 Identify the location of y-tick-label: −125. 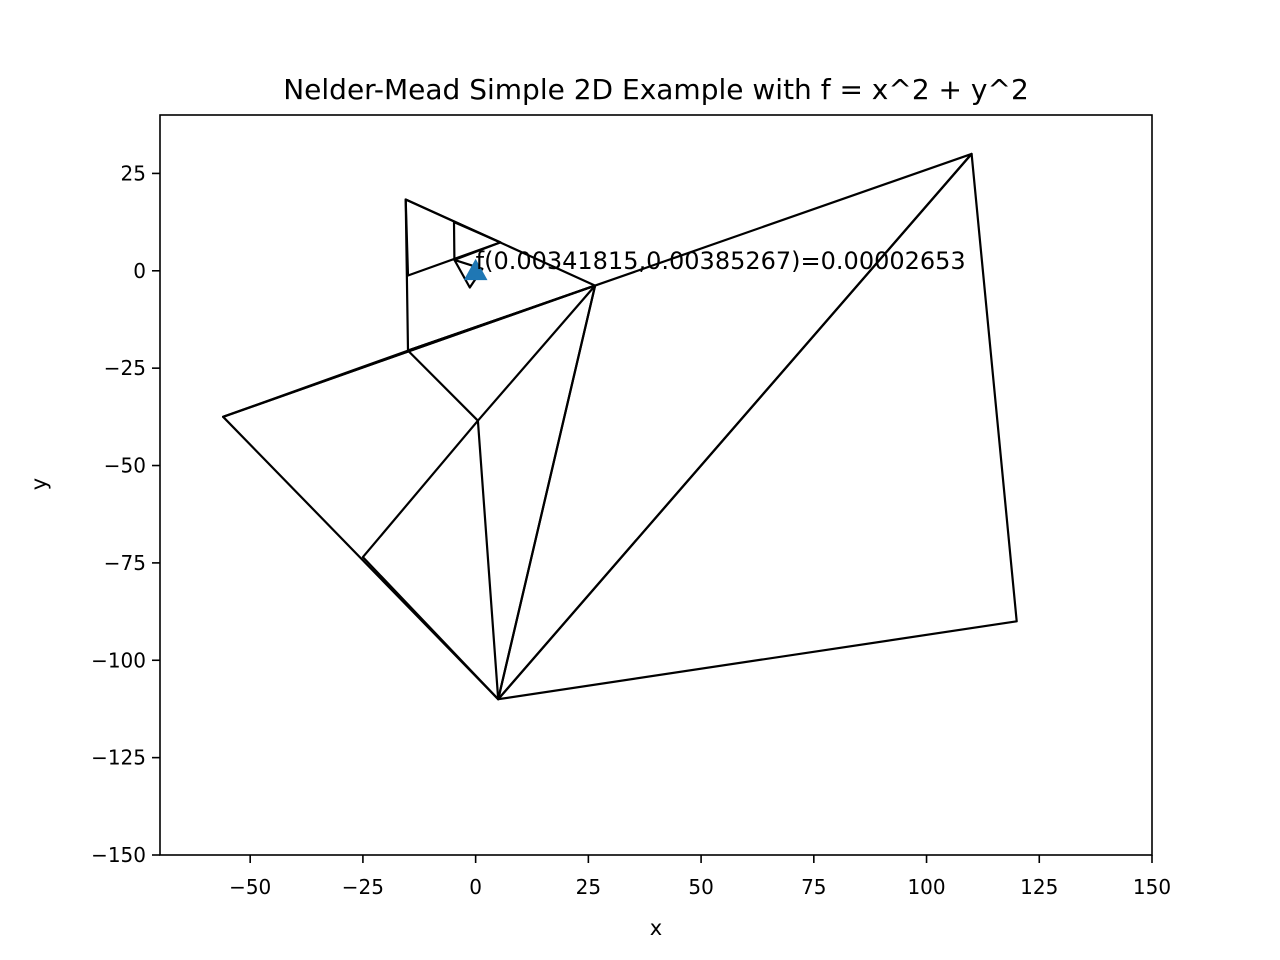
(118, 758).